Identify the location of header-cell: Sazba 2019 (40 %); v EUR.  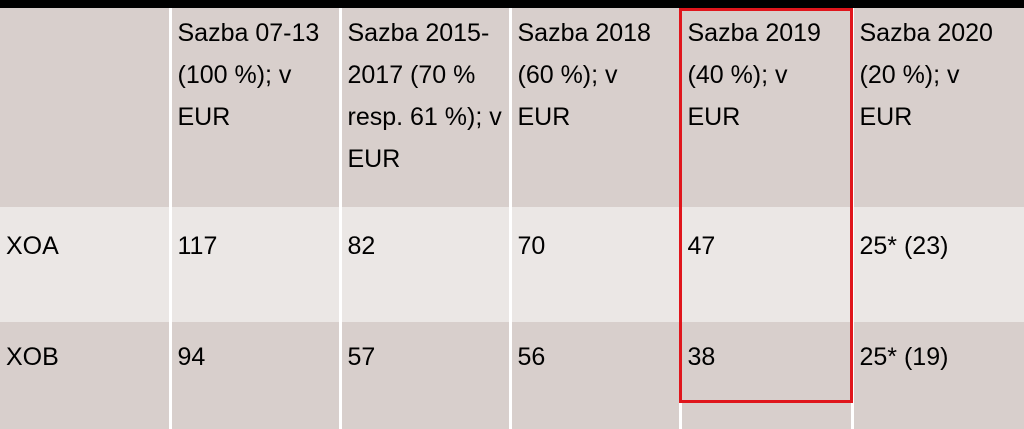
(765, 107).